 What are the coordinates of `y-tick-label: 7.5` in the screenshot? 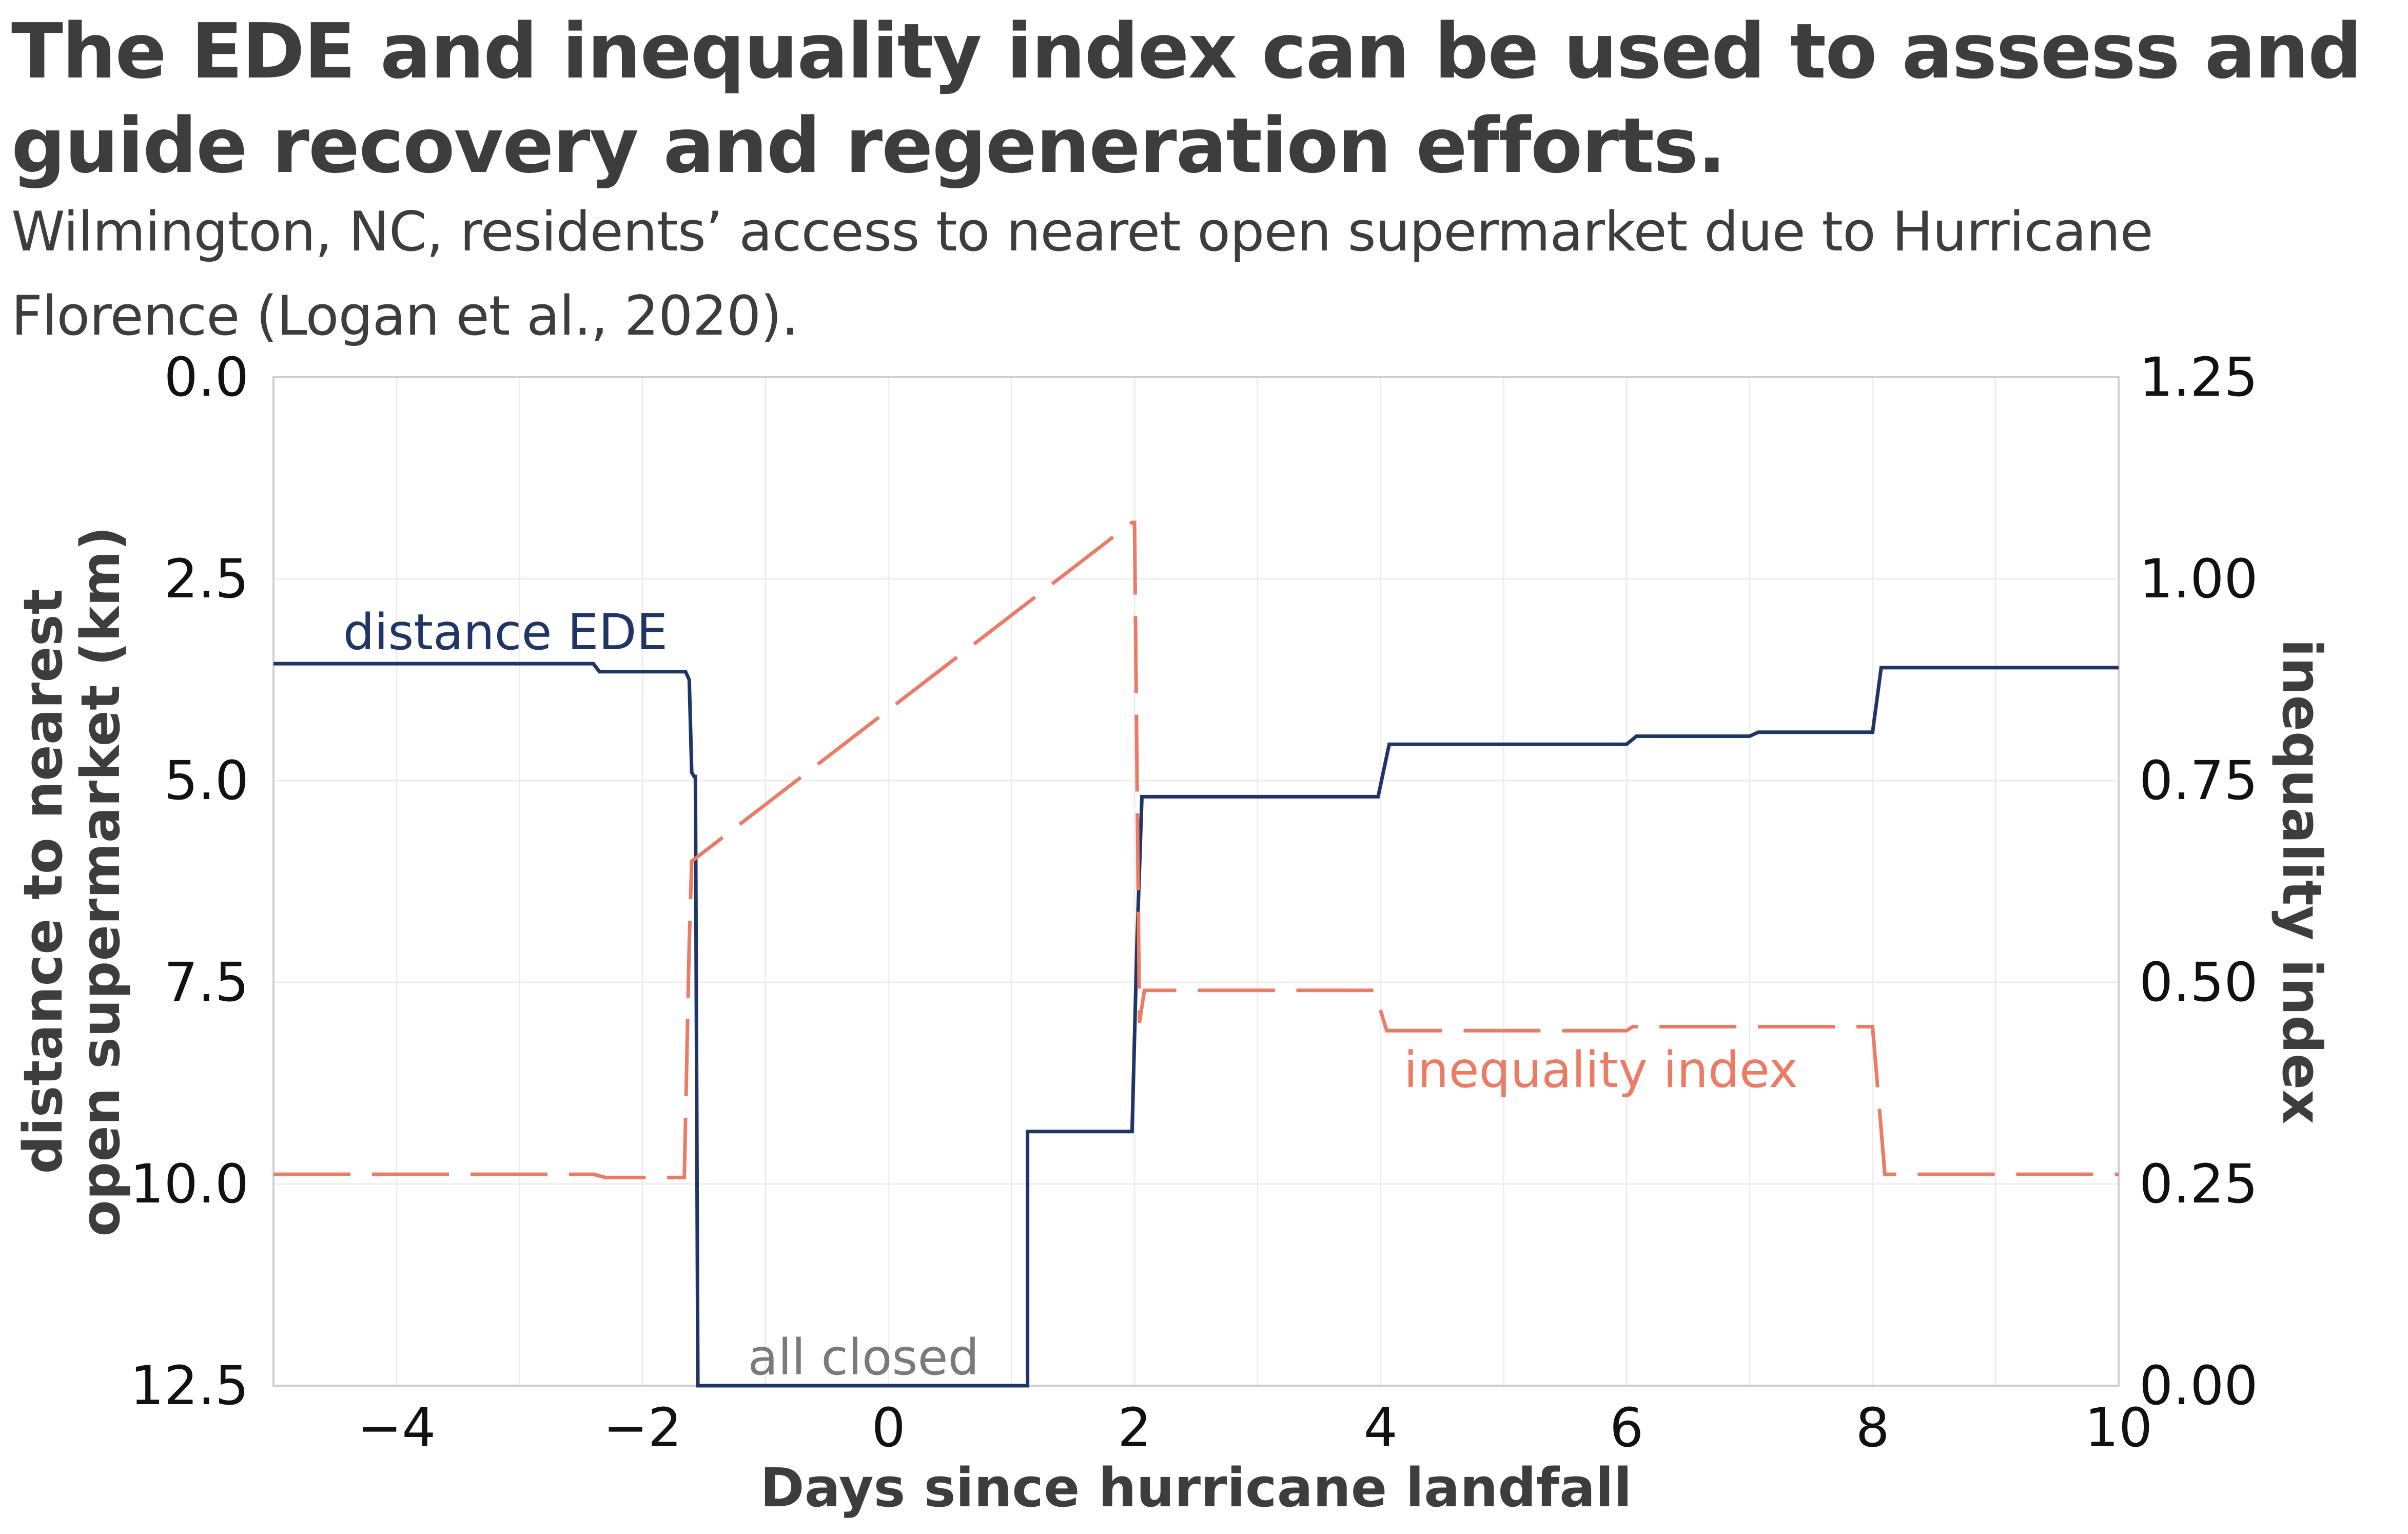 It's located at (206, 983).